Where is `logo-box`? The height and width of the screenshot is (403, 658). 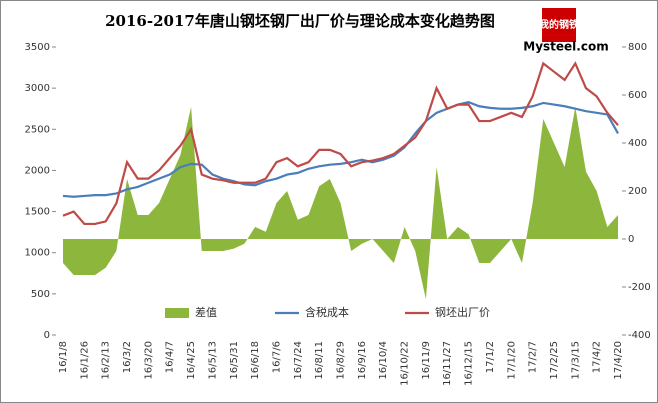
logo-box is located at coordinates (559, 25).